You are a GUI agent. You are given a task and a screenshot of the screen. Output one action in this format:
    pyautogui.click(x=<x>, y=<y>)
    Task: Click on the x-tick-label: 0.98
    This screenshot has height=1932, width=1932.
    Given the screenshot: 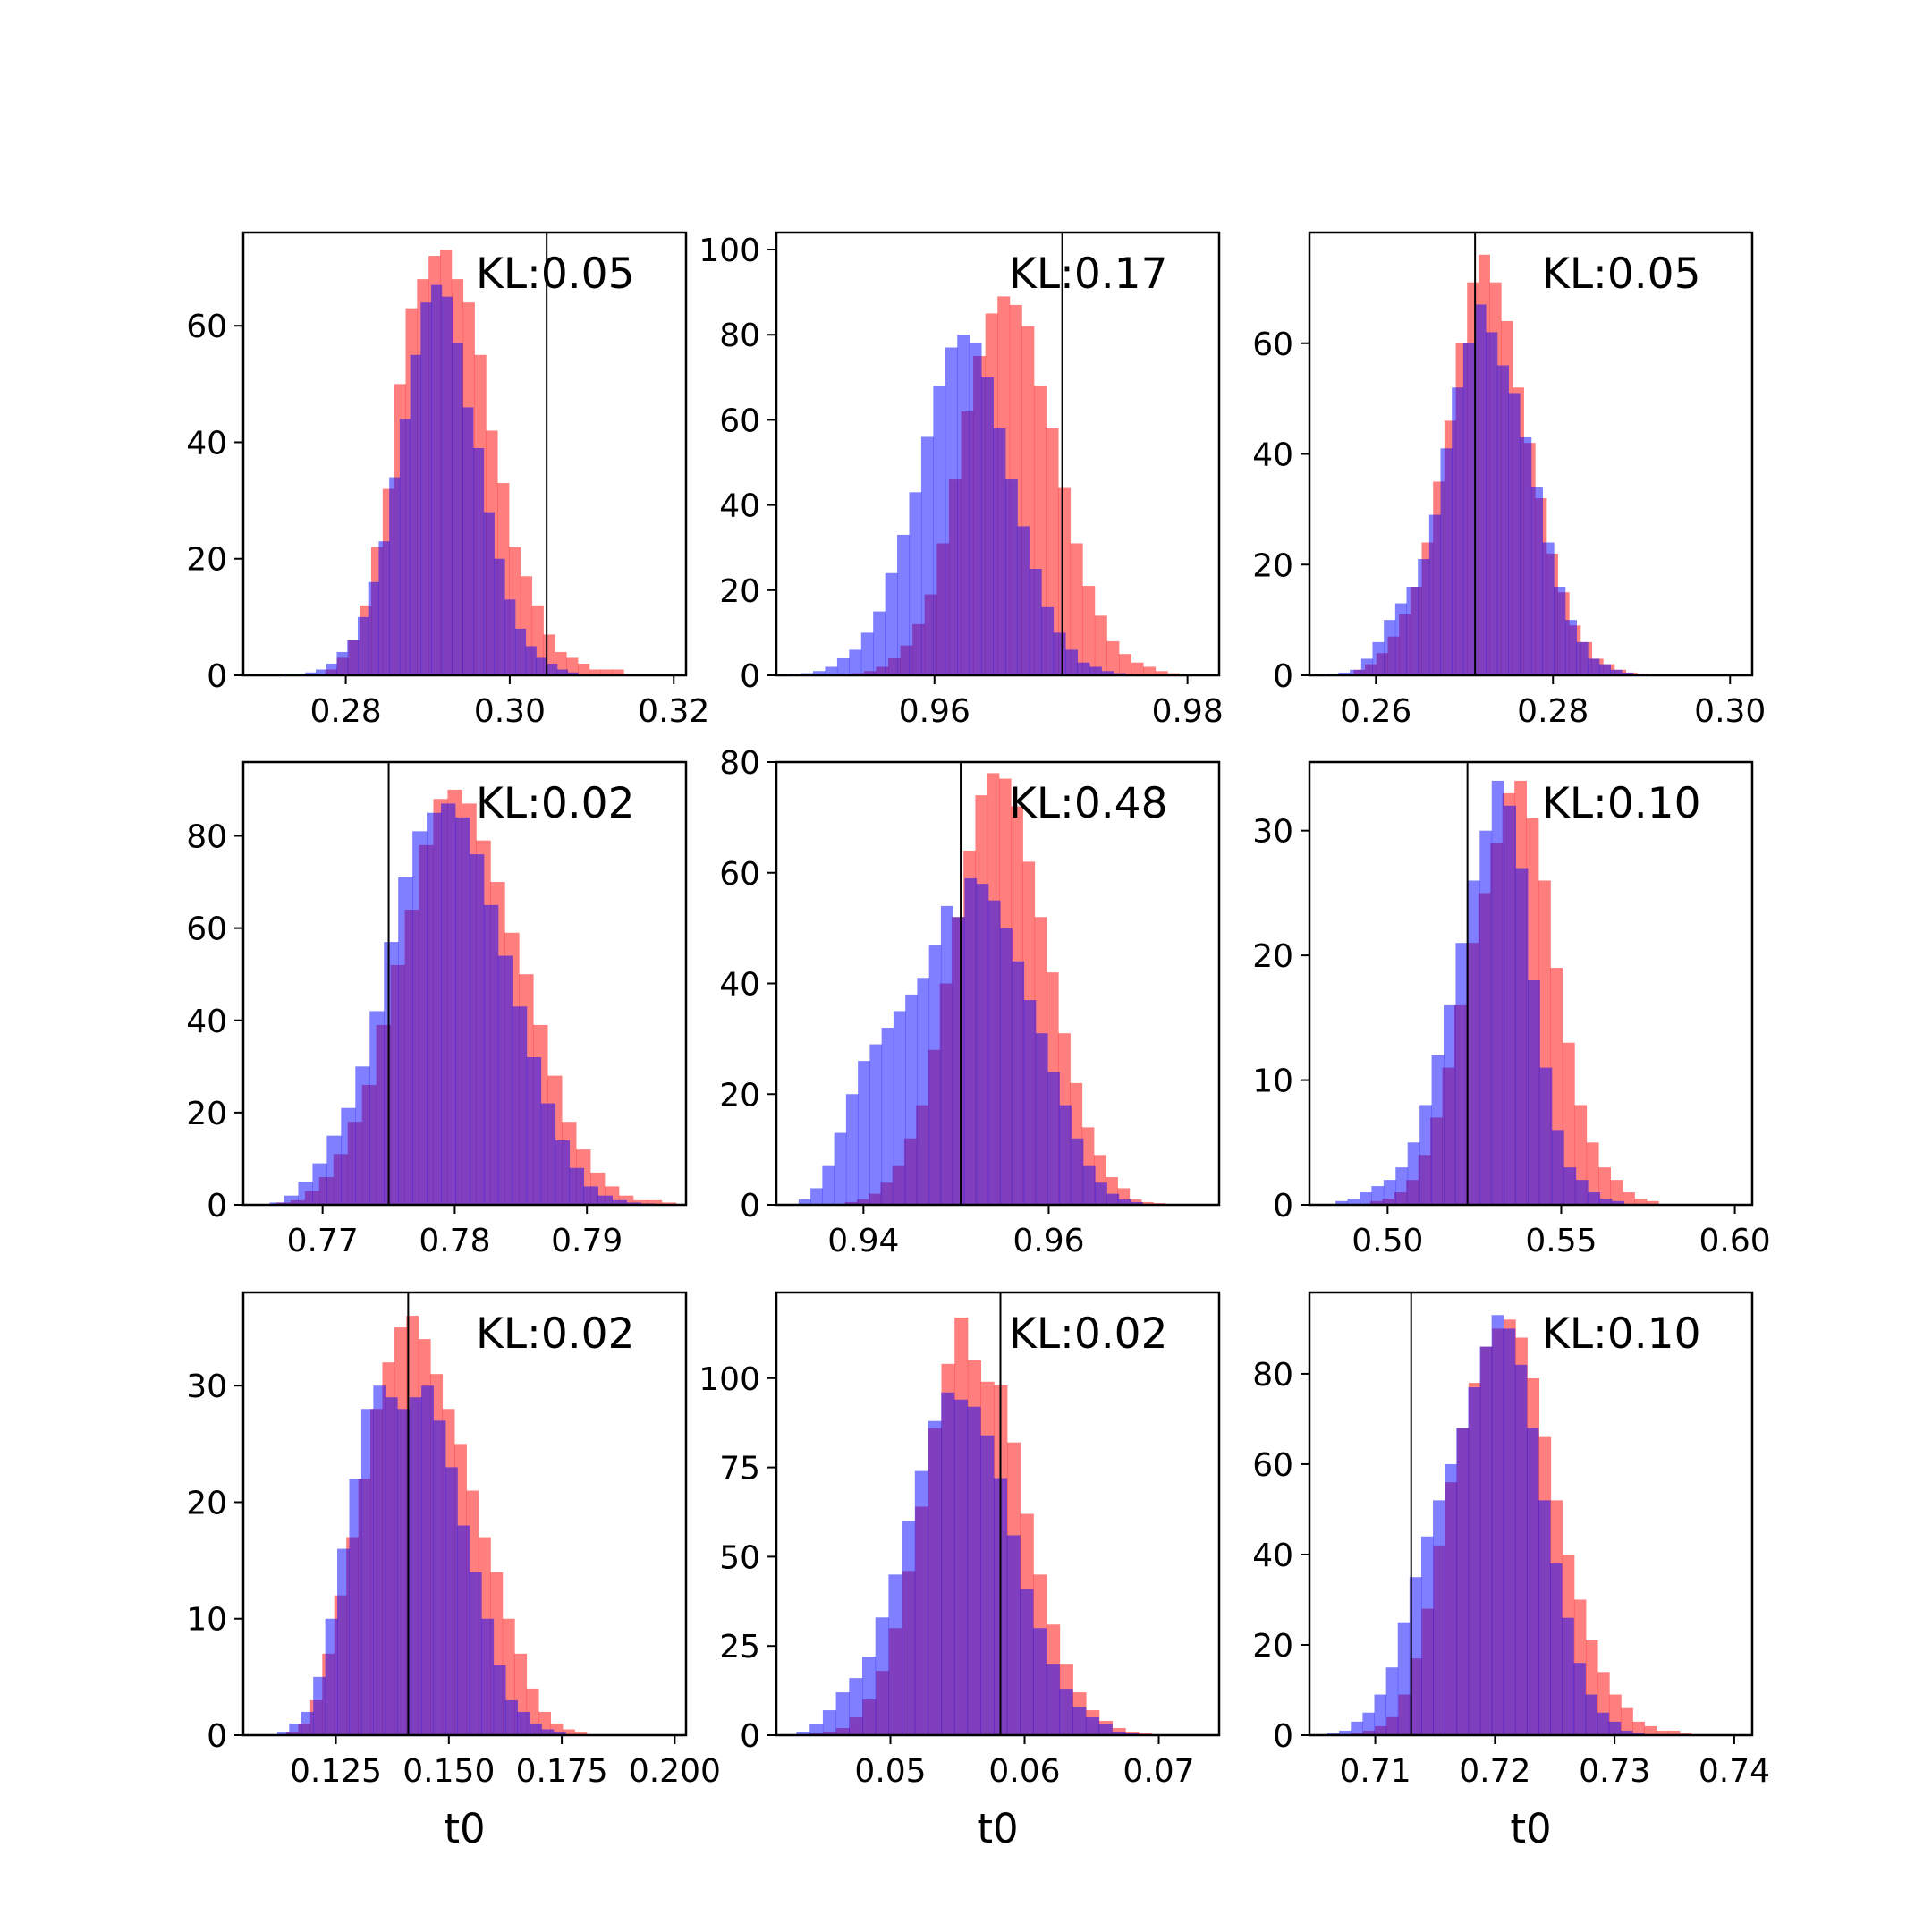 What is the action you would take?
    pyautogui.click(x=1188, y=711)
    